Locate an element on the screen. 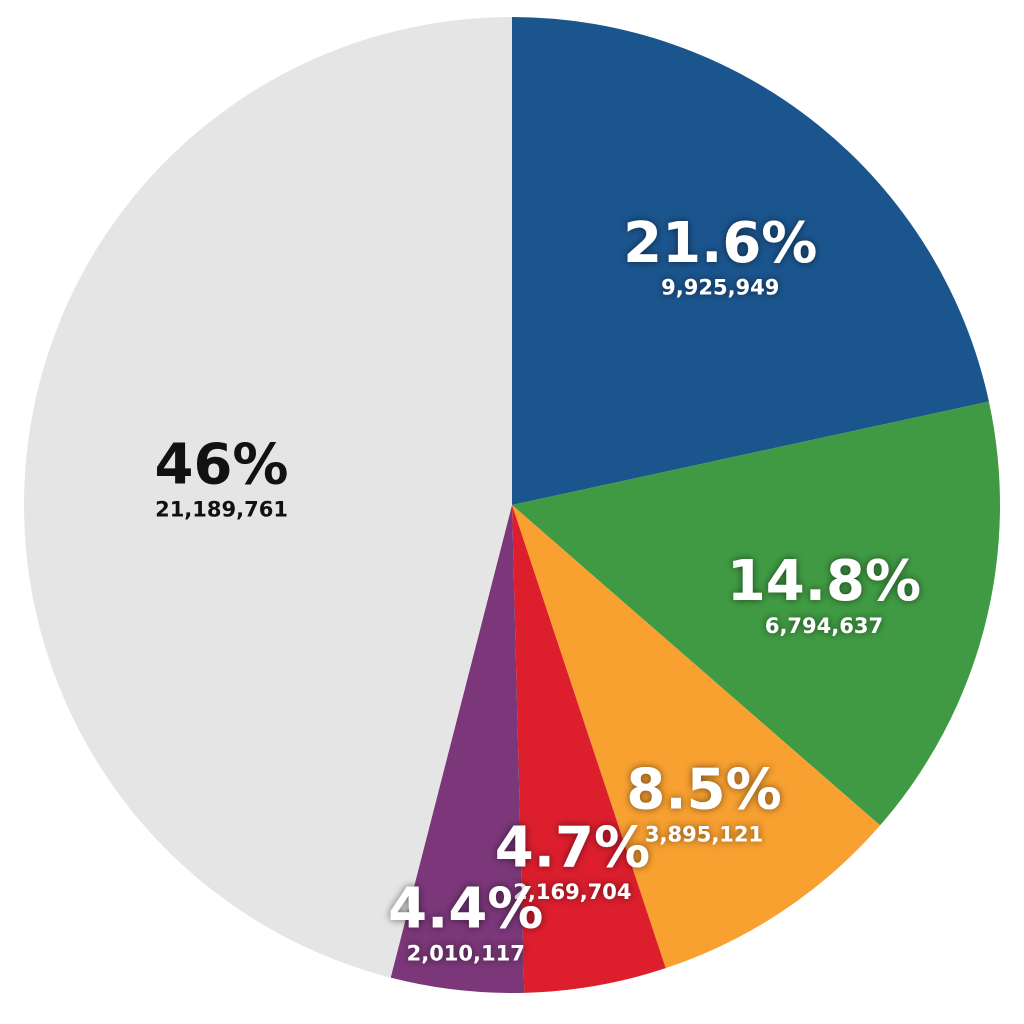 The width and height of the screenshot is (1024, 1024). percent-label: 4.7% is located at coordinates (572, 847).